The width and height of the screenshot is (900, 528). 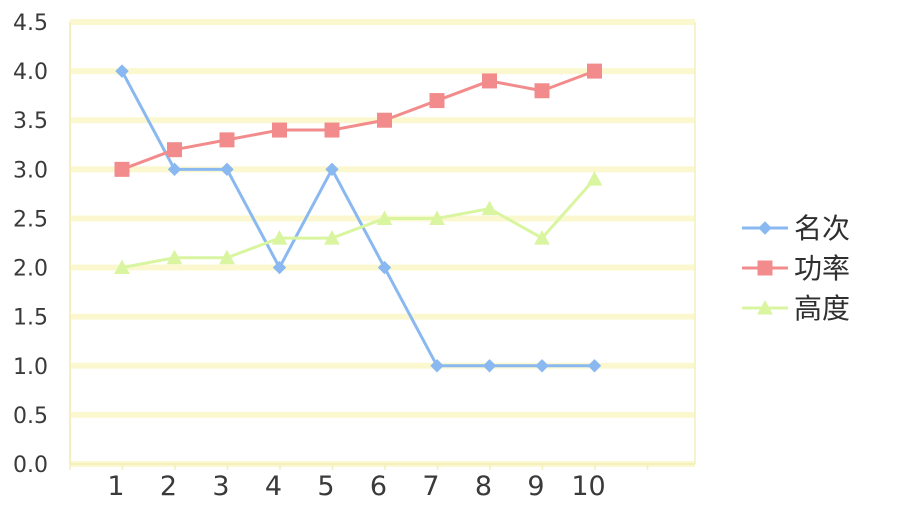 I want to click on x-tick-label: 9, so click(x=535, y=486).